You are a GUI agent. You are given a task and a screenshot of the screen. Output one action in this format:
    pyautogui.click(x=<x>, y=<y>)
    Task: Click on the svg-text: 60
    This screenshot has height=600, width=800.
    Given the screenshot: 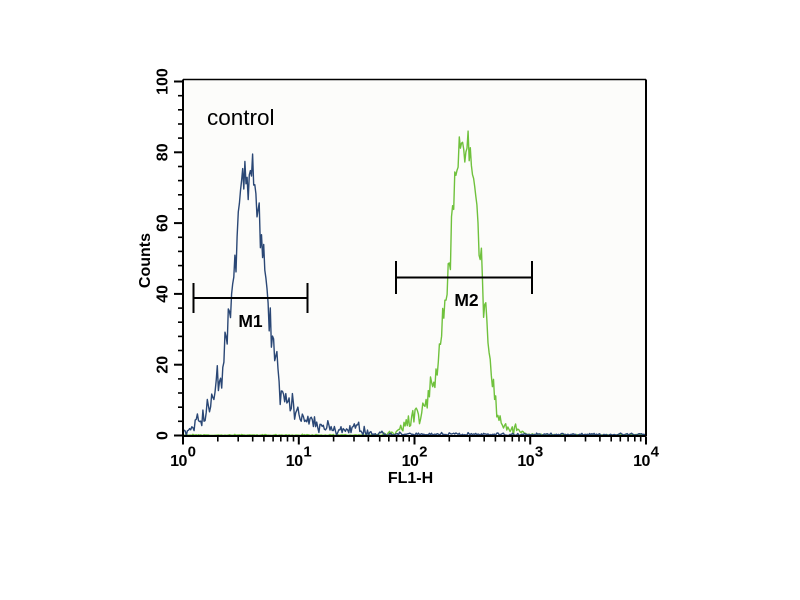 What is the action you would take?
    pyautogui.click(x=163, y=223)
    